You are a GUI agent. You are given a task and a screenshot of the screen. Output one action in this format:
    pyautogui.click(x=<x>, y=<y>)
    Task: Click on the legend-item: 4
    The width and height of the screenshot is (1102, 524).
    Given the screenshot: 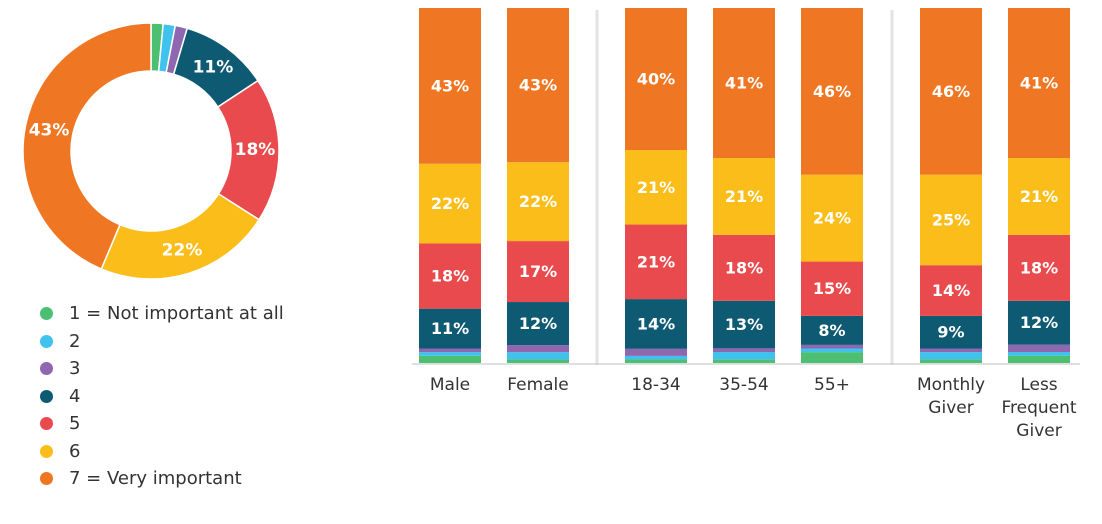 What is the action you would take?
    pyautogui.click(x=162, y=397)
    